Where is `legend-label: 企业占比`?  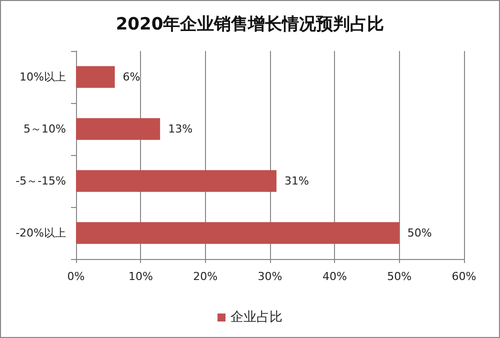 legend-label: 企业占比 is located at coordinates (256, 317).